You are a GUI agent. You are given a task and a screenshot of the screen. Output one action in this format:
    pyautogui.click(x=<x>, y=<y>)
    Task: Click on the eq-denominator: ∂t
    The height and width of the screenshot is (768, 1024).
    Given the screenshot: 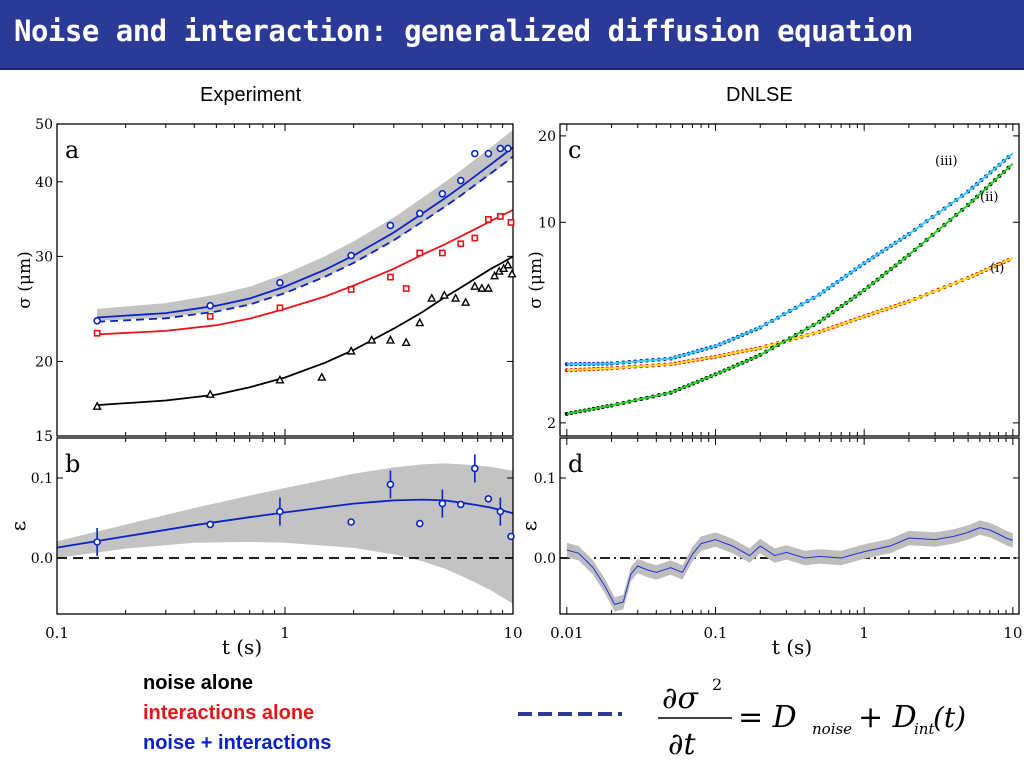 What is the action you would take?
    pyautogui.click(x=682, y=744)
    